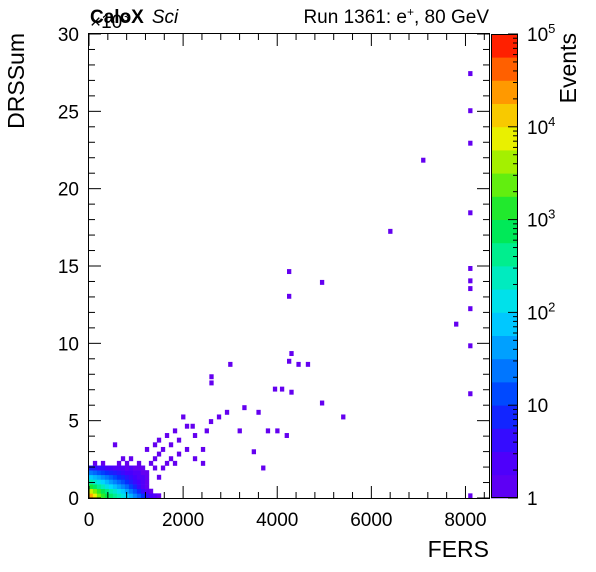 This screenshot has height=572, width=596. Describe the element at coordinates (465, 520) in the screenshot. I see `x-tick-label: 8000` at that location.